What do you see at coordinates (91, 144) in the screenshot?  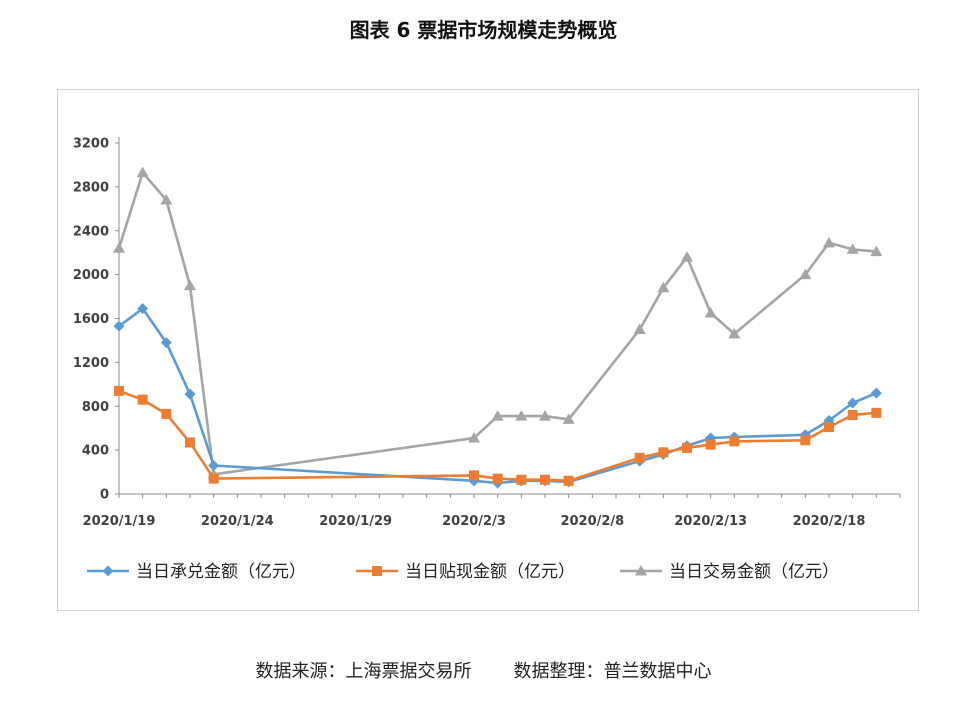 I see `y-tick-label: 3200` at bounding box center [91, 144].